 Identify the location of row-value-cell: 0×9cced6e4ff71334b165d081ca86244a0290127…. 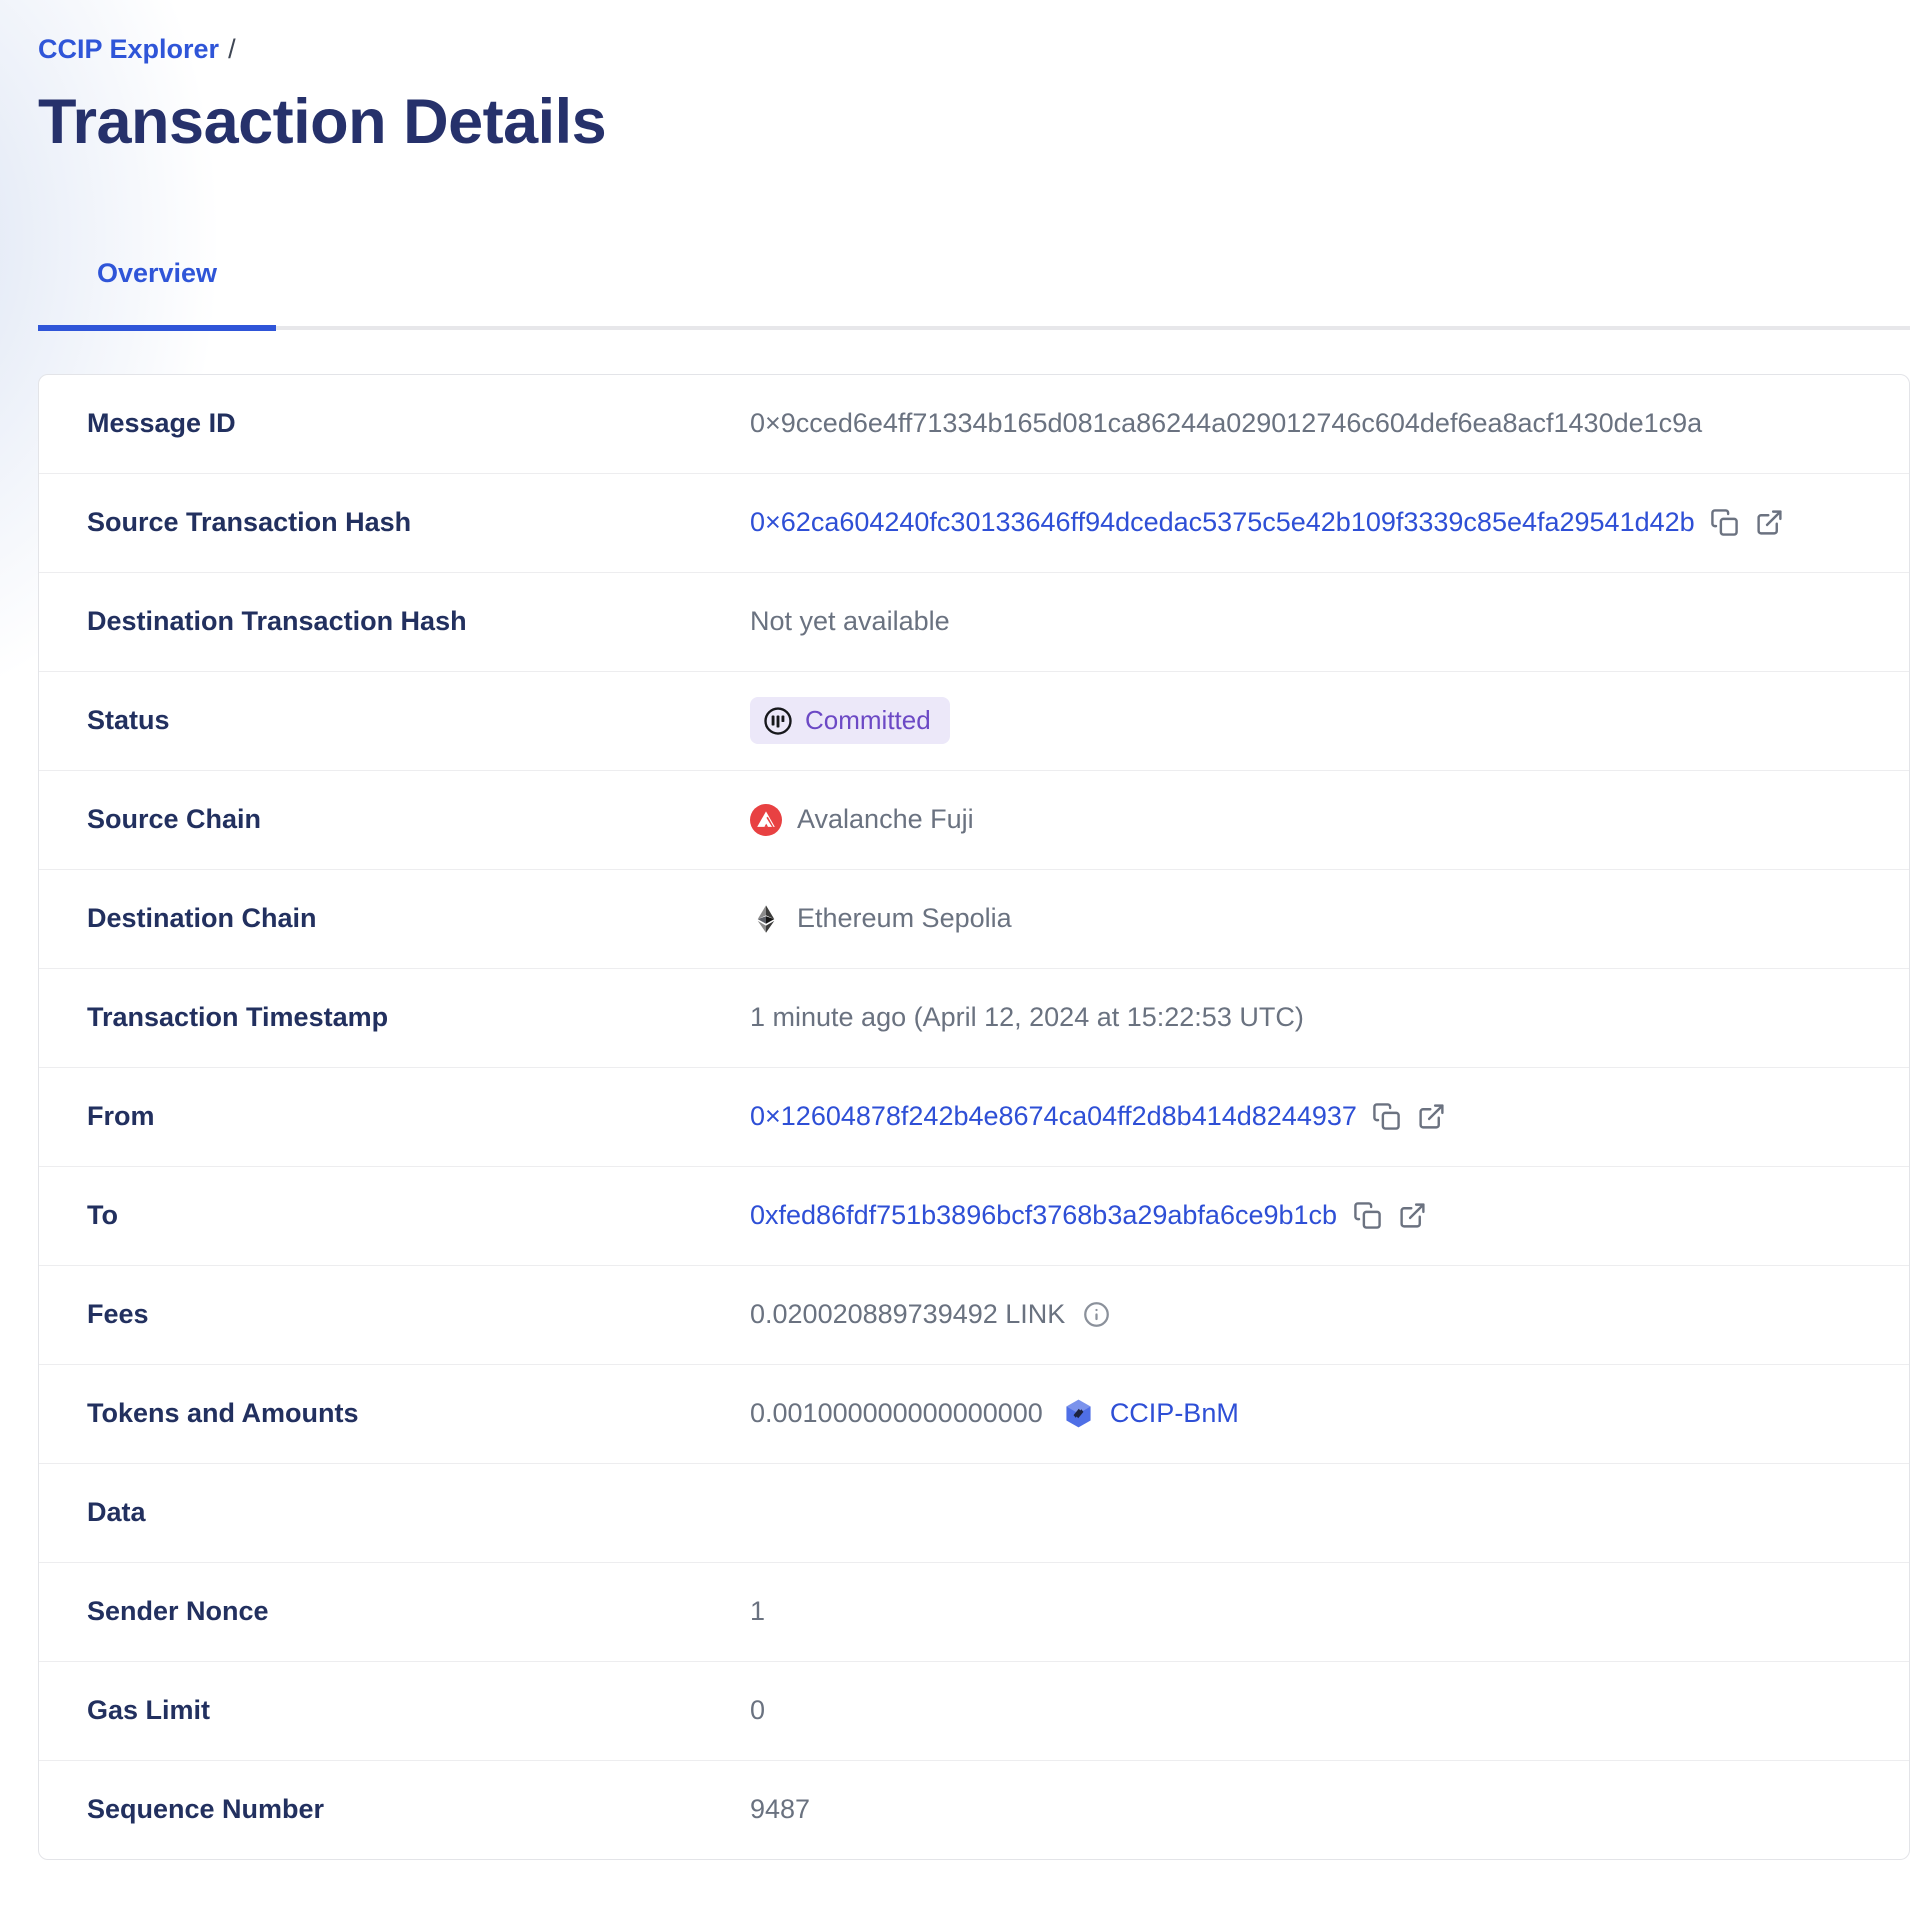
(1329, 423).